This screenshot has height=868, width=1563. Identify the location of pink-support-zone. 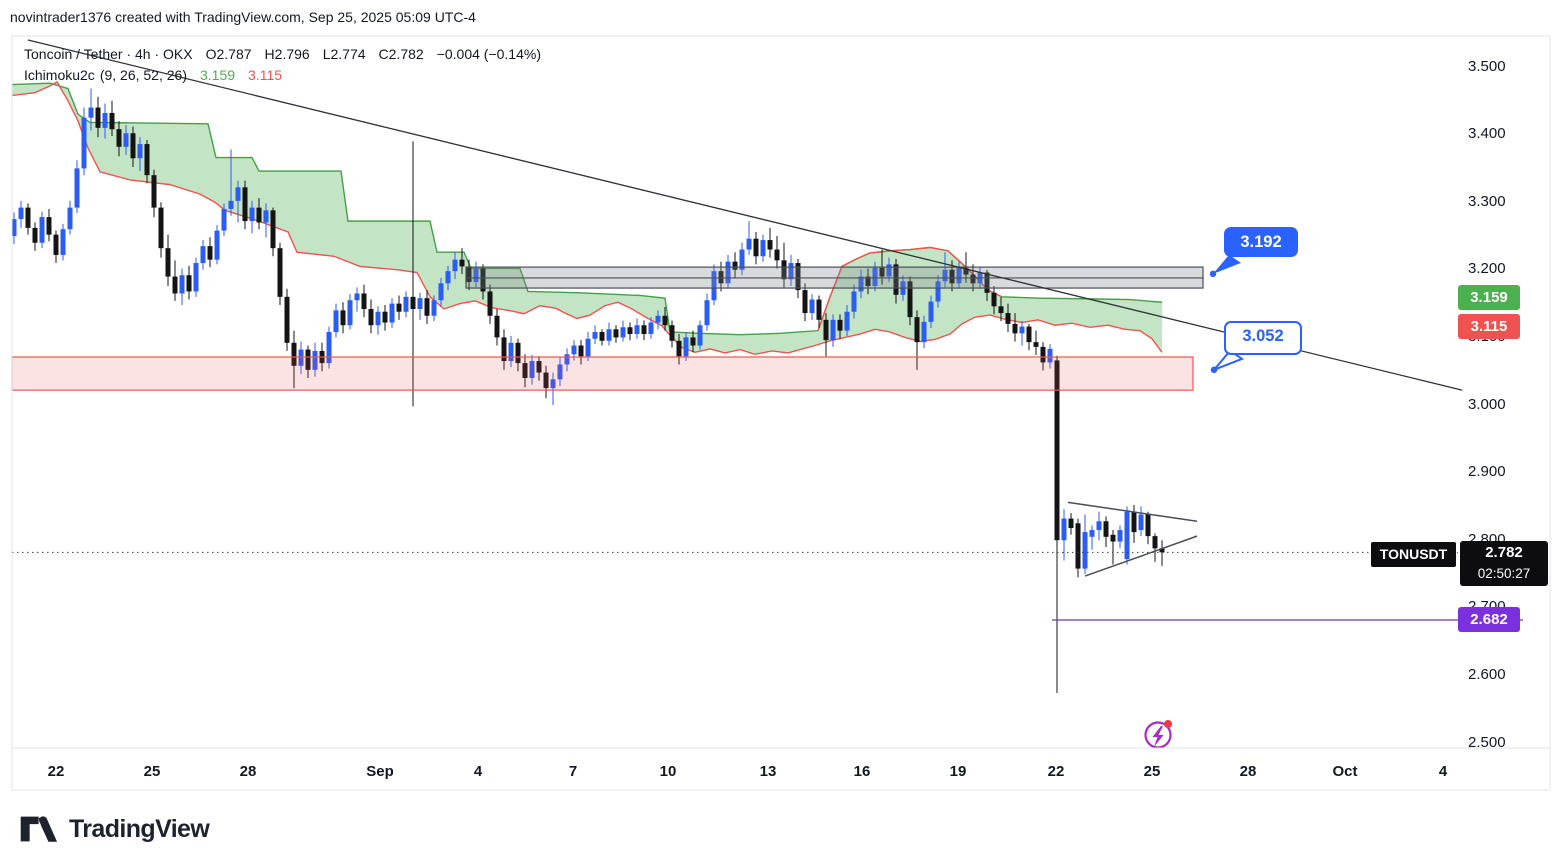
(602, 373).